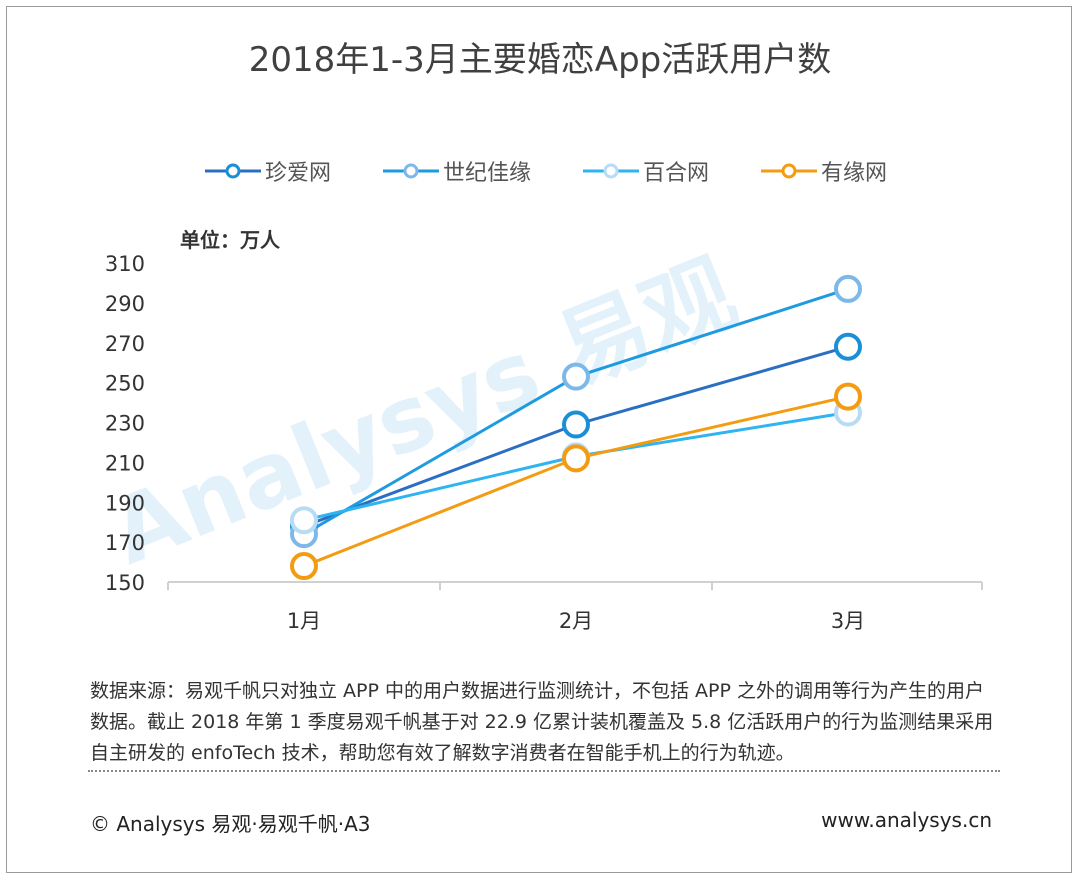 The width and height of the screenshot is (1080, 881). I want to click on x-tick-label: 2月, so click(576, 621).